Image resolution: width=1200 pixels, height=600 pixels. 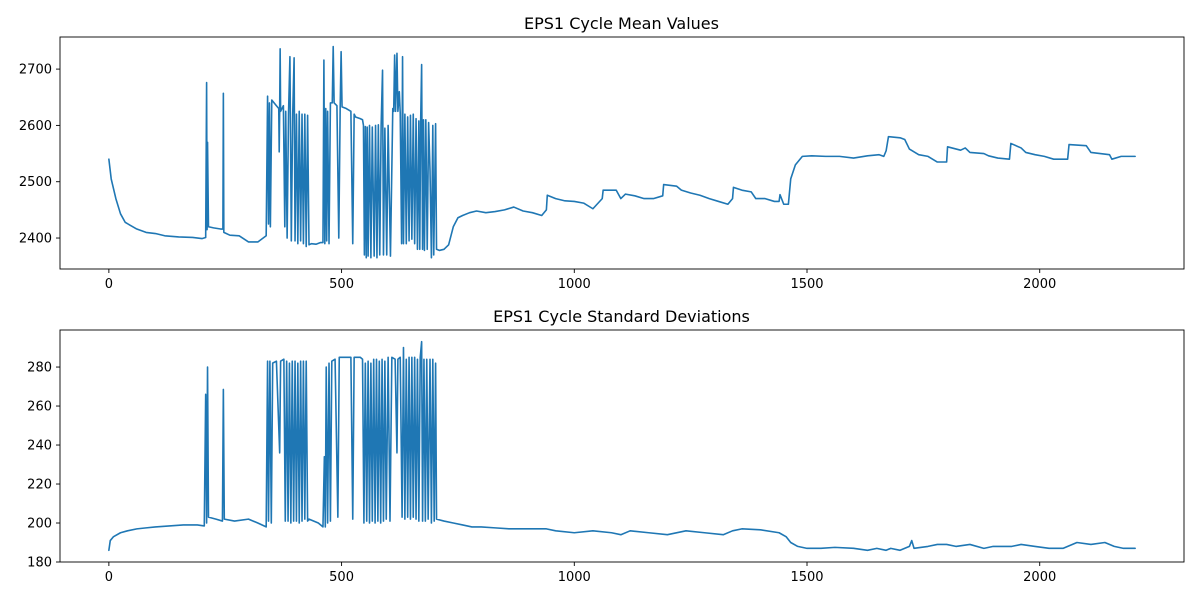 What do you see at coordinates (35, 70) in the screenshot?
I see `y-tick-label: 2700` at bounding box center [35, 70].